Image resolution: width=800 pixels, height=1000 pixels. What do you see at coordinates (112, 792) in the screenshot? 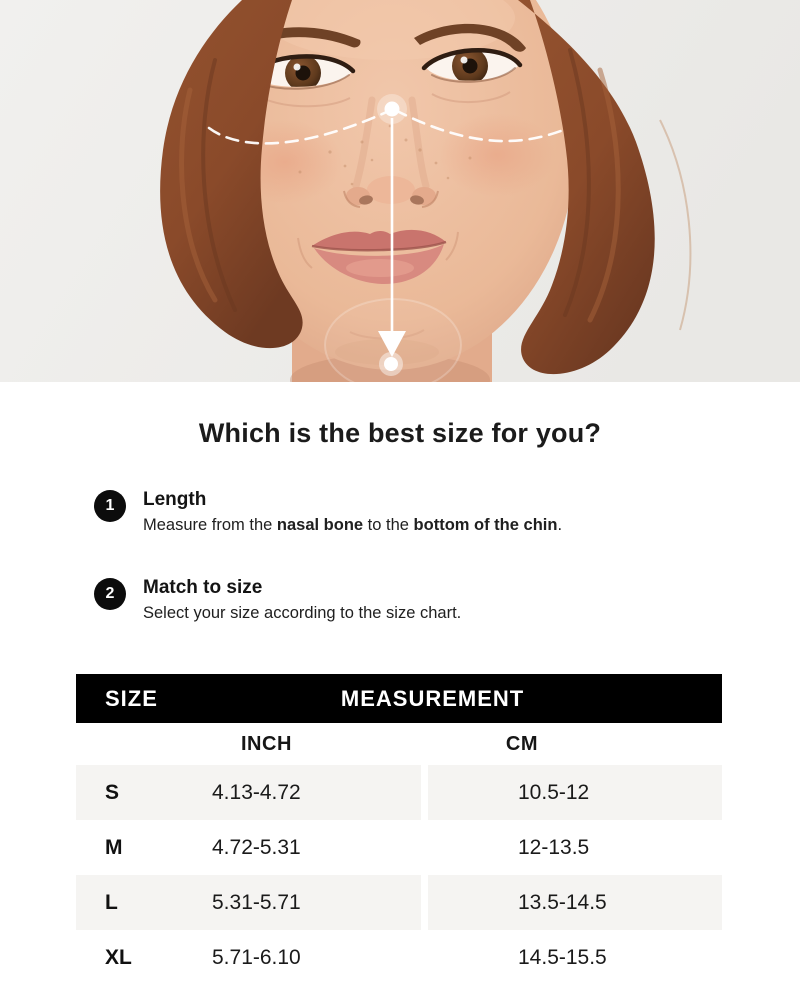
I see `cell-size: S` at bounding box center [112, 792].